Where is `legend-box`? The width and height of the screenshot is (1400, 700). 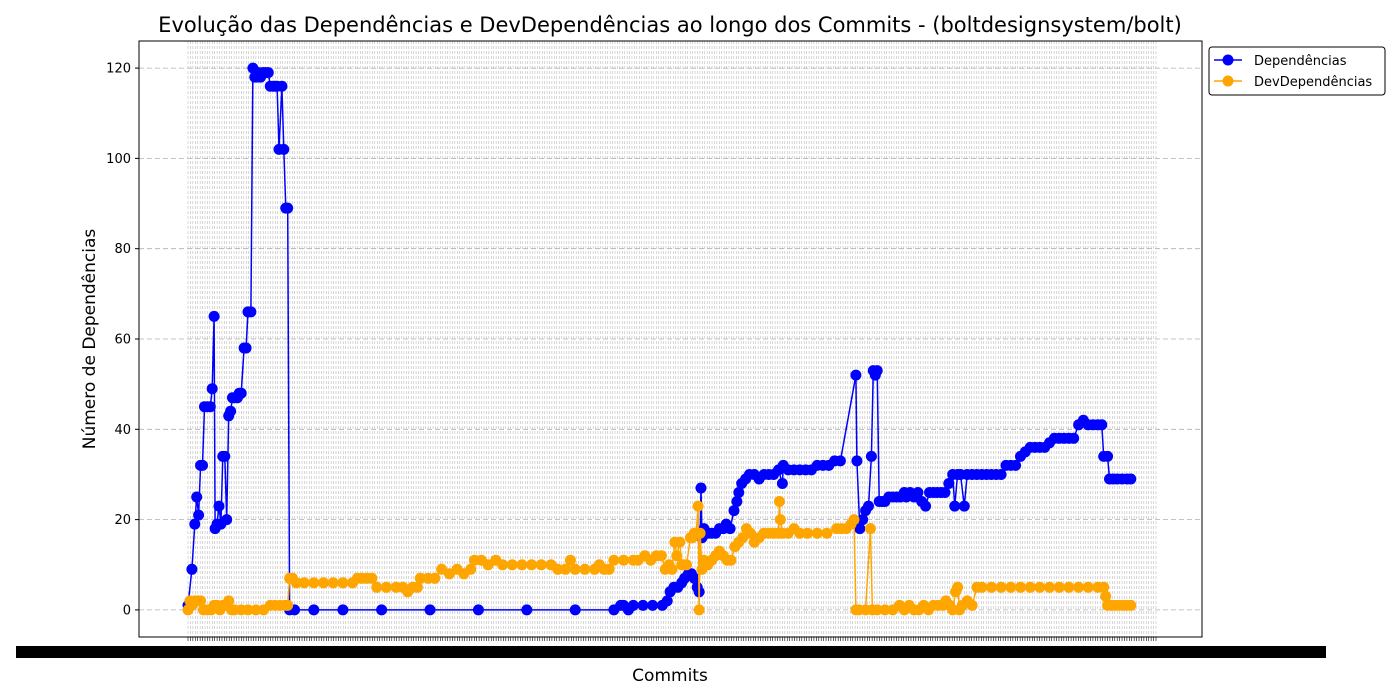 legend-box is located at coordinates (1297, 71).